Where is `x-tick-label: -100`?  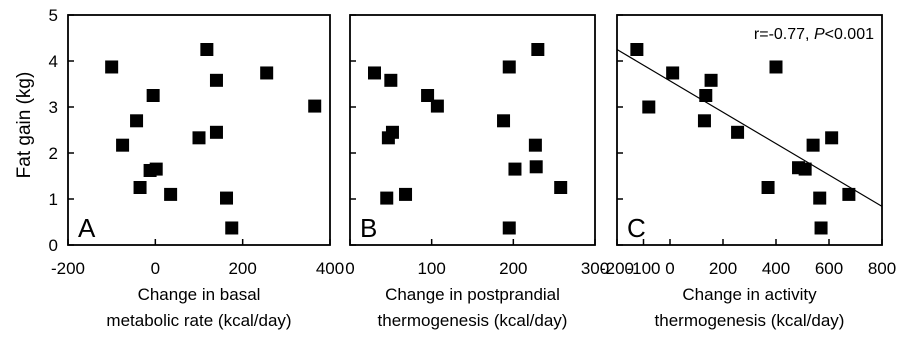
x-tick-label: -100 is located at coordinates (643, 268).